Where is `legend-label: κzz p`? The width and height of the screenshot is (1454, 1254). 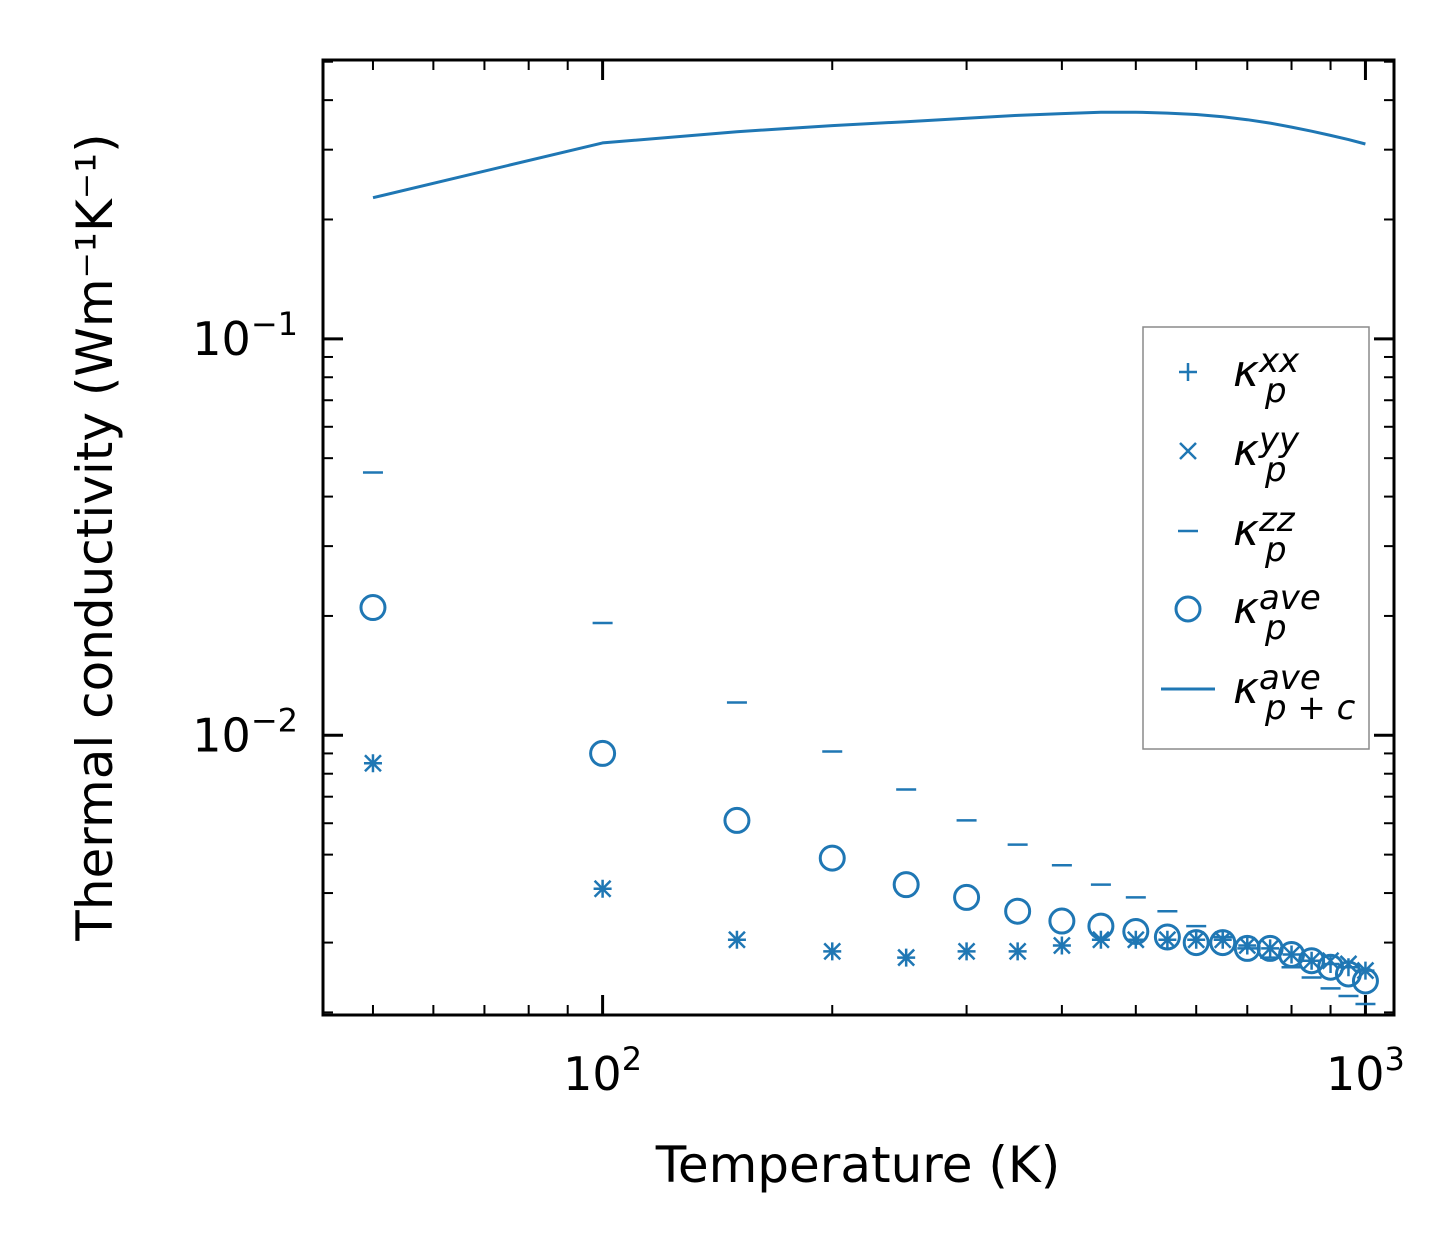
legend-label: κzz p is located at coordinates (1264, 535).